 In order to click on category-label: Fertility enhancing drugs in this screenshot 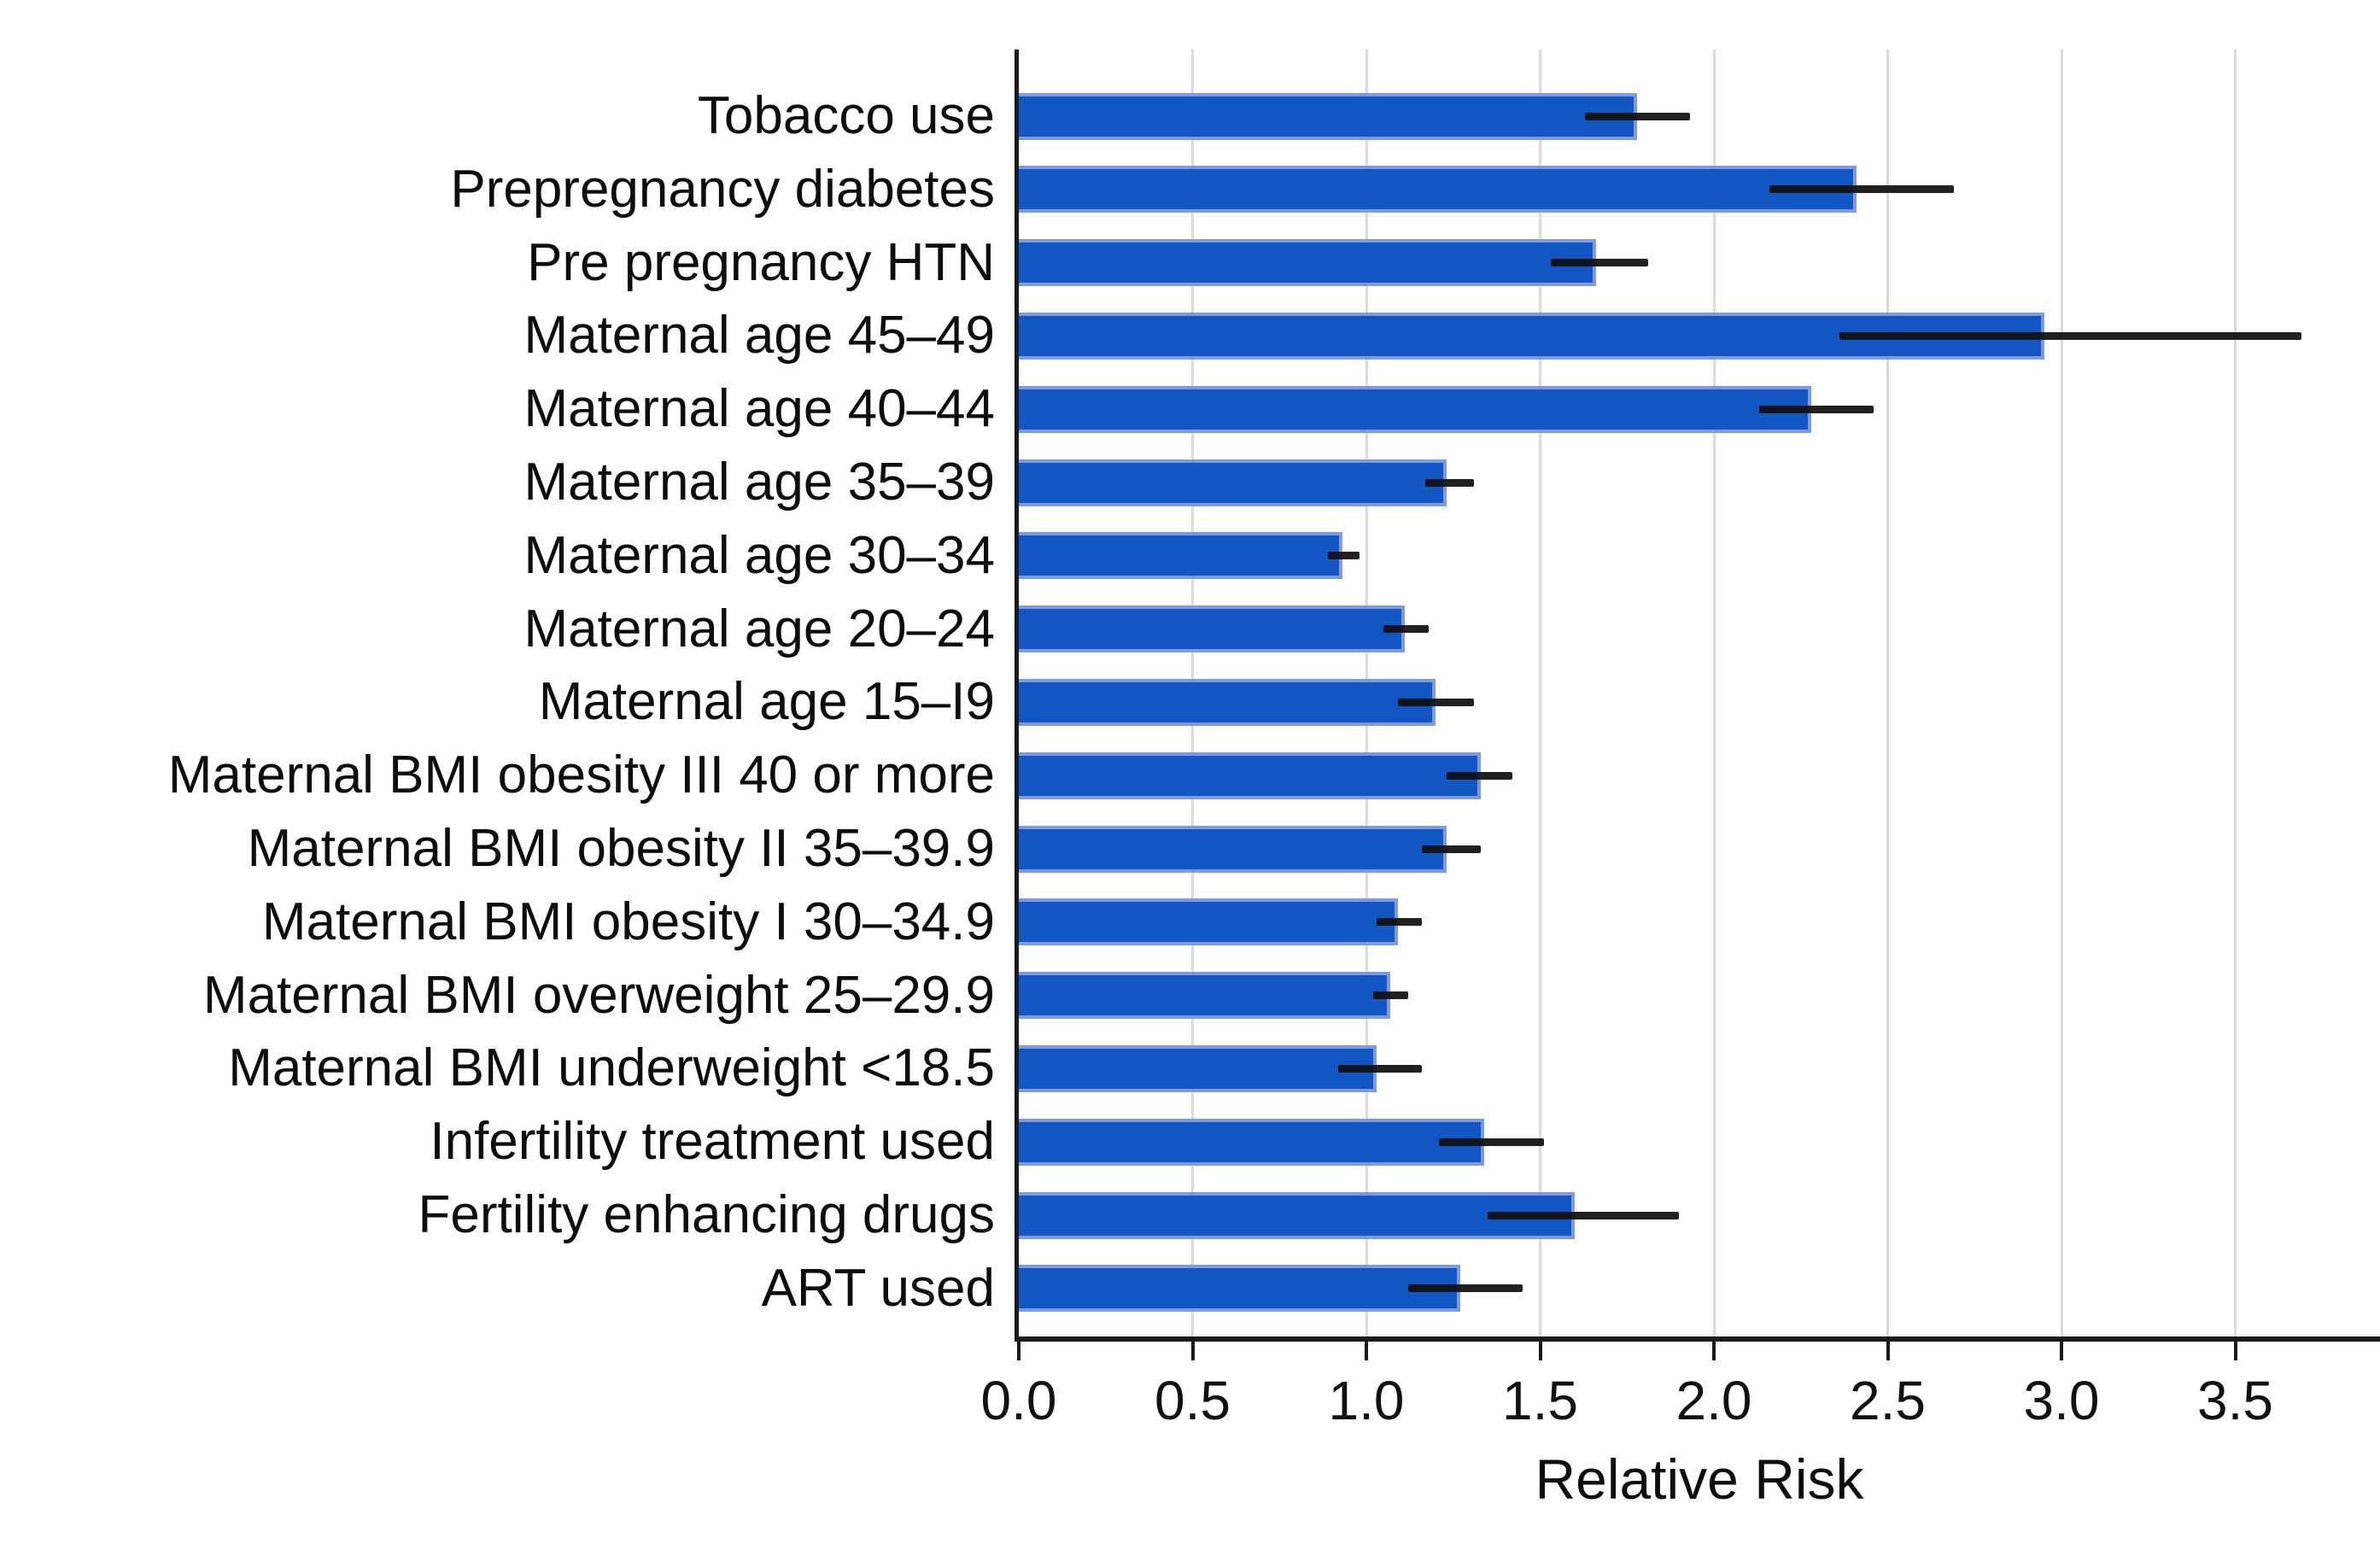, I will do `click(707, 1214)`.